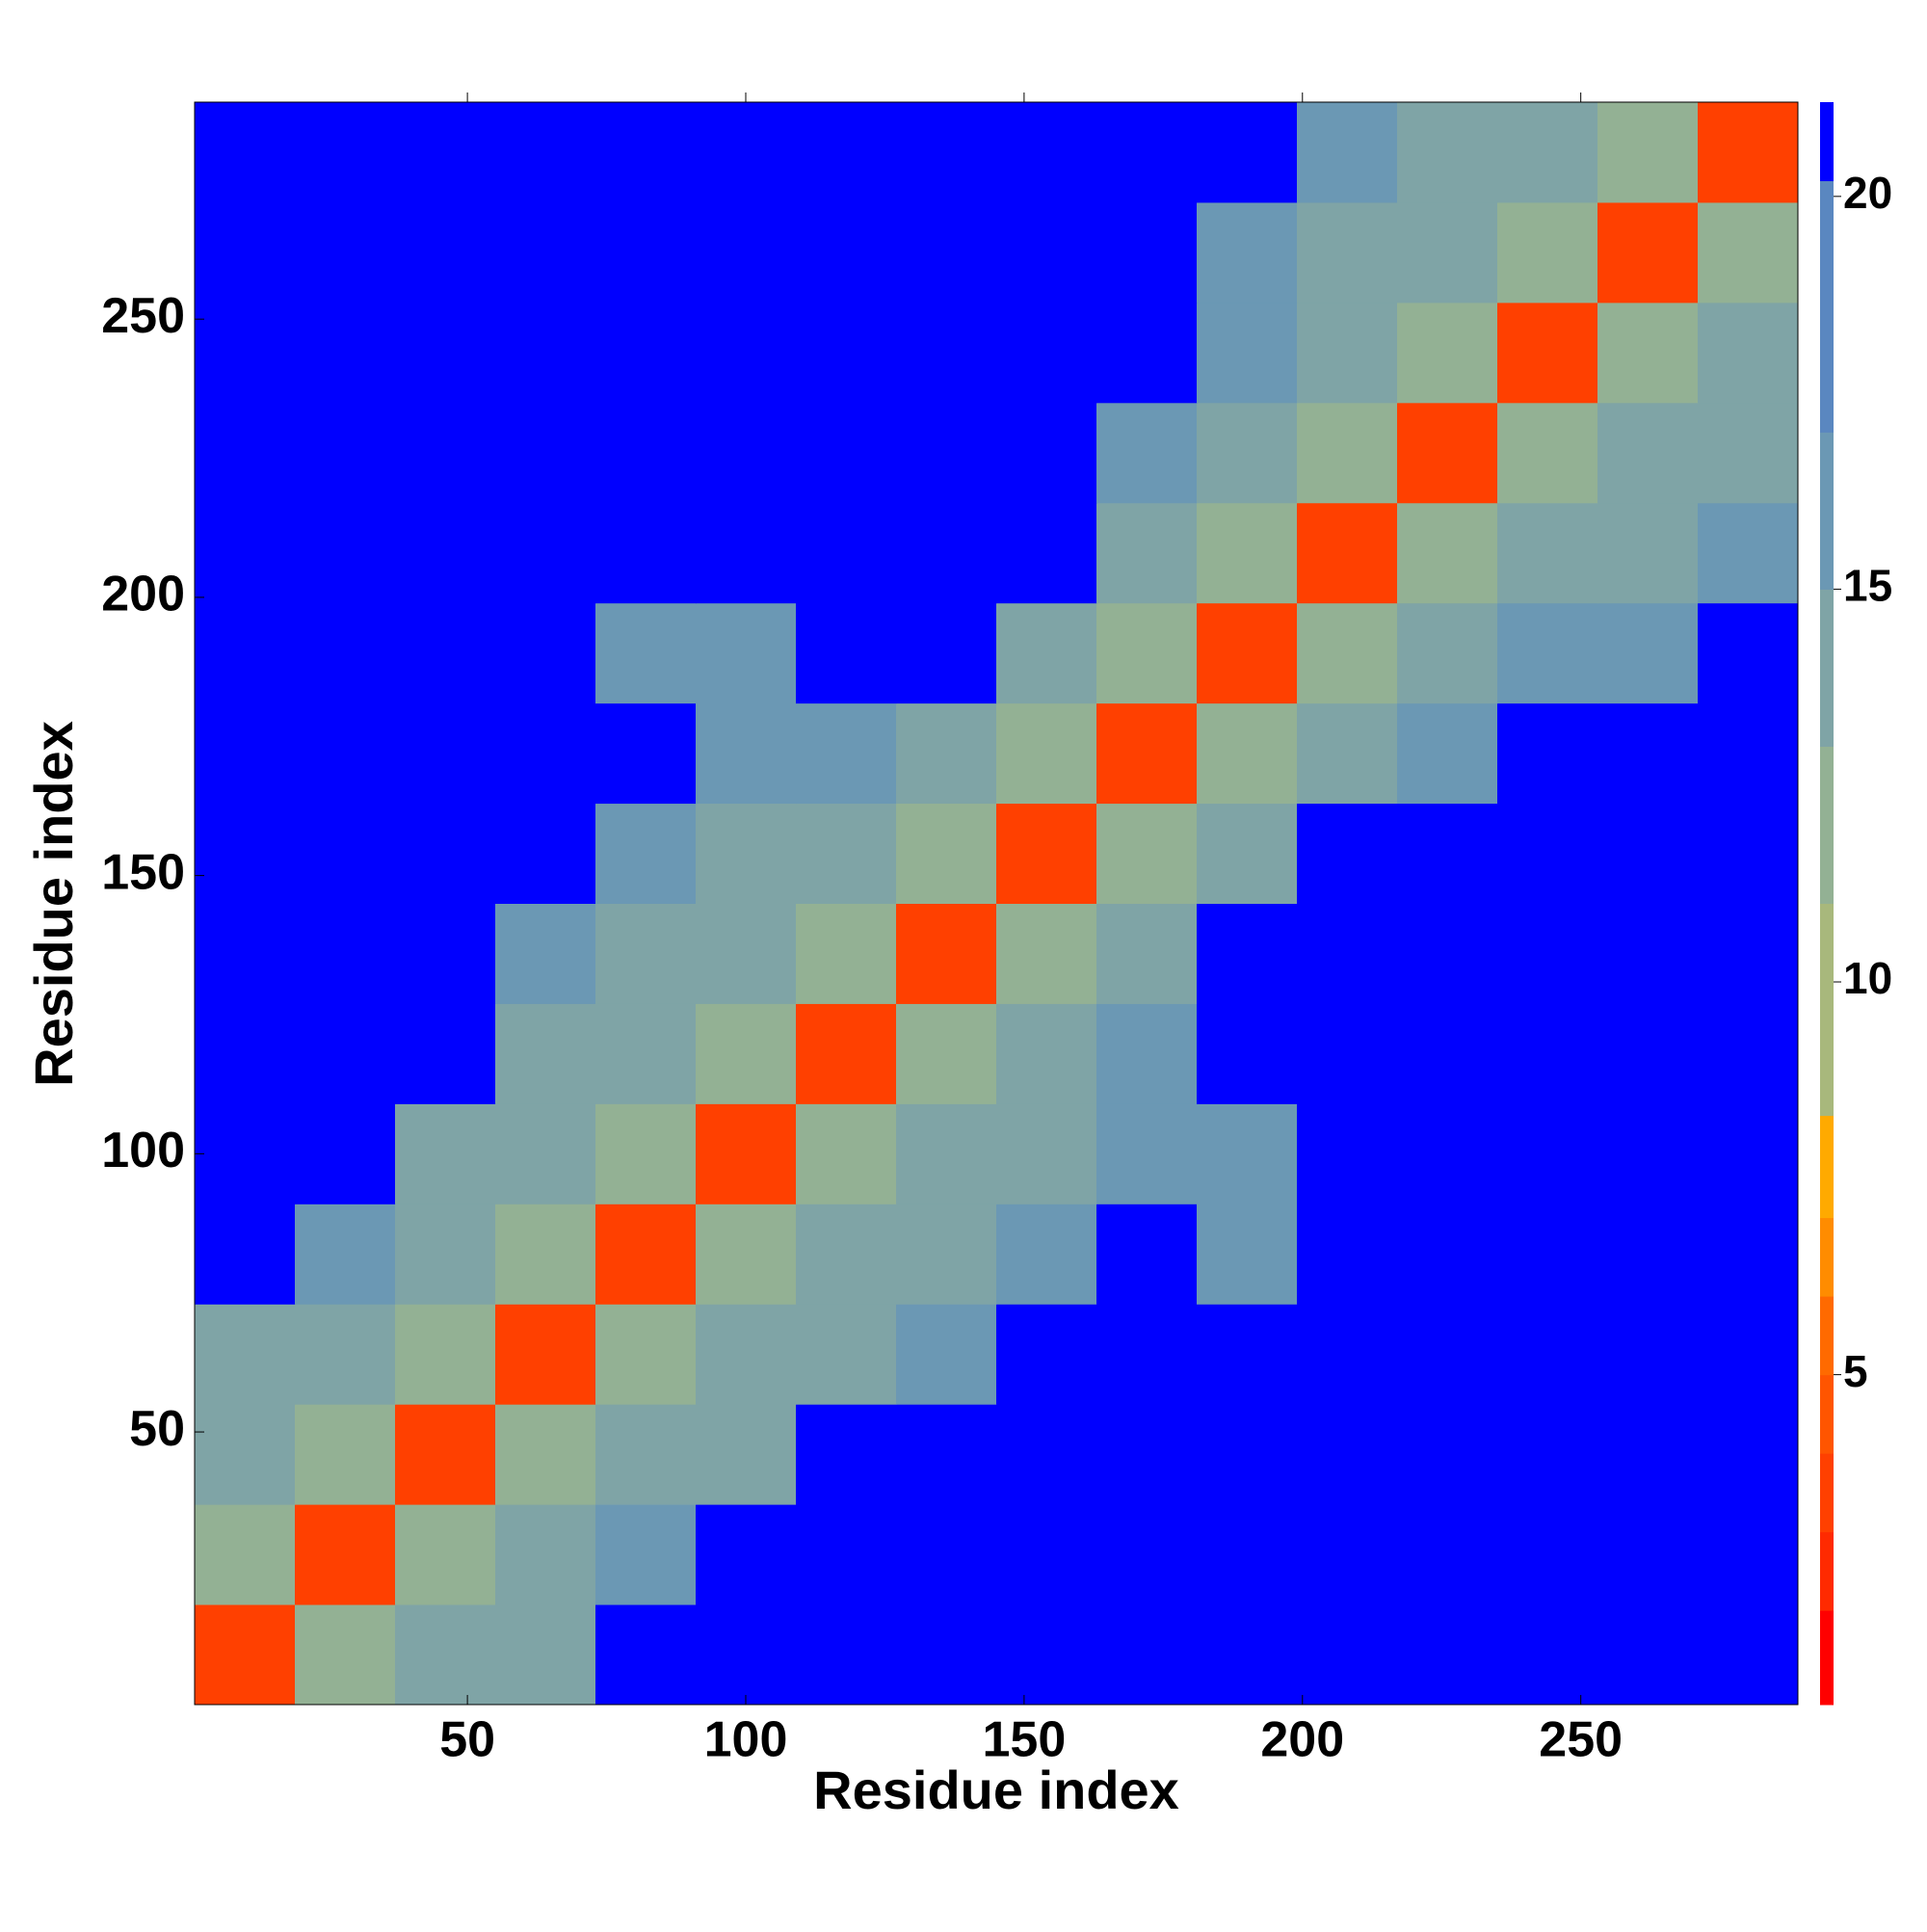  What do you see at coordinates (1025, 1740) in the screenshot?
I see `x-tick-label: 150` at bounding box center [1025, 1740].